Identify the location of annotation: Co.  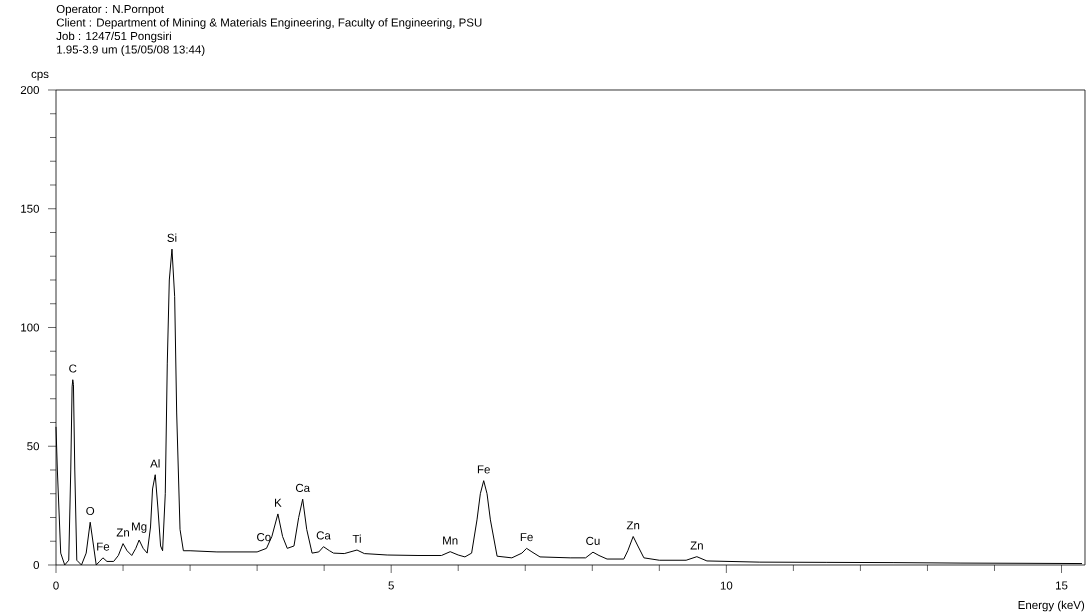
(264, 537).